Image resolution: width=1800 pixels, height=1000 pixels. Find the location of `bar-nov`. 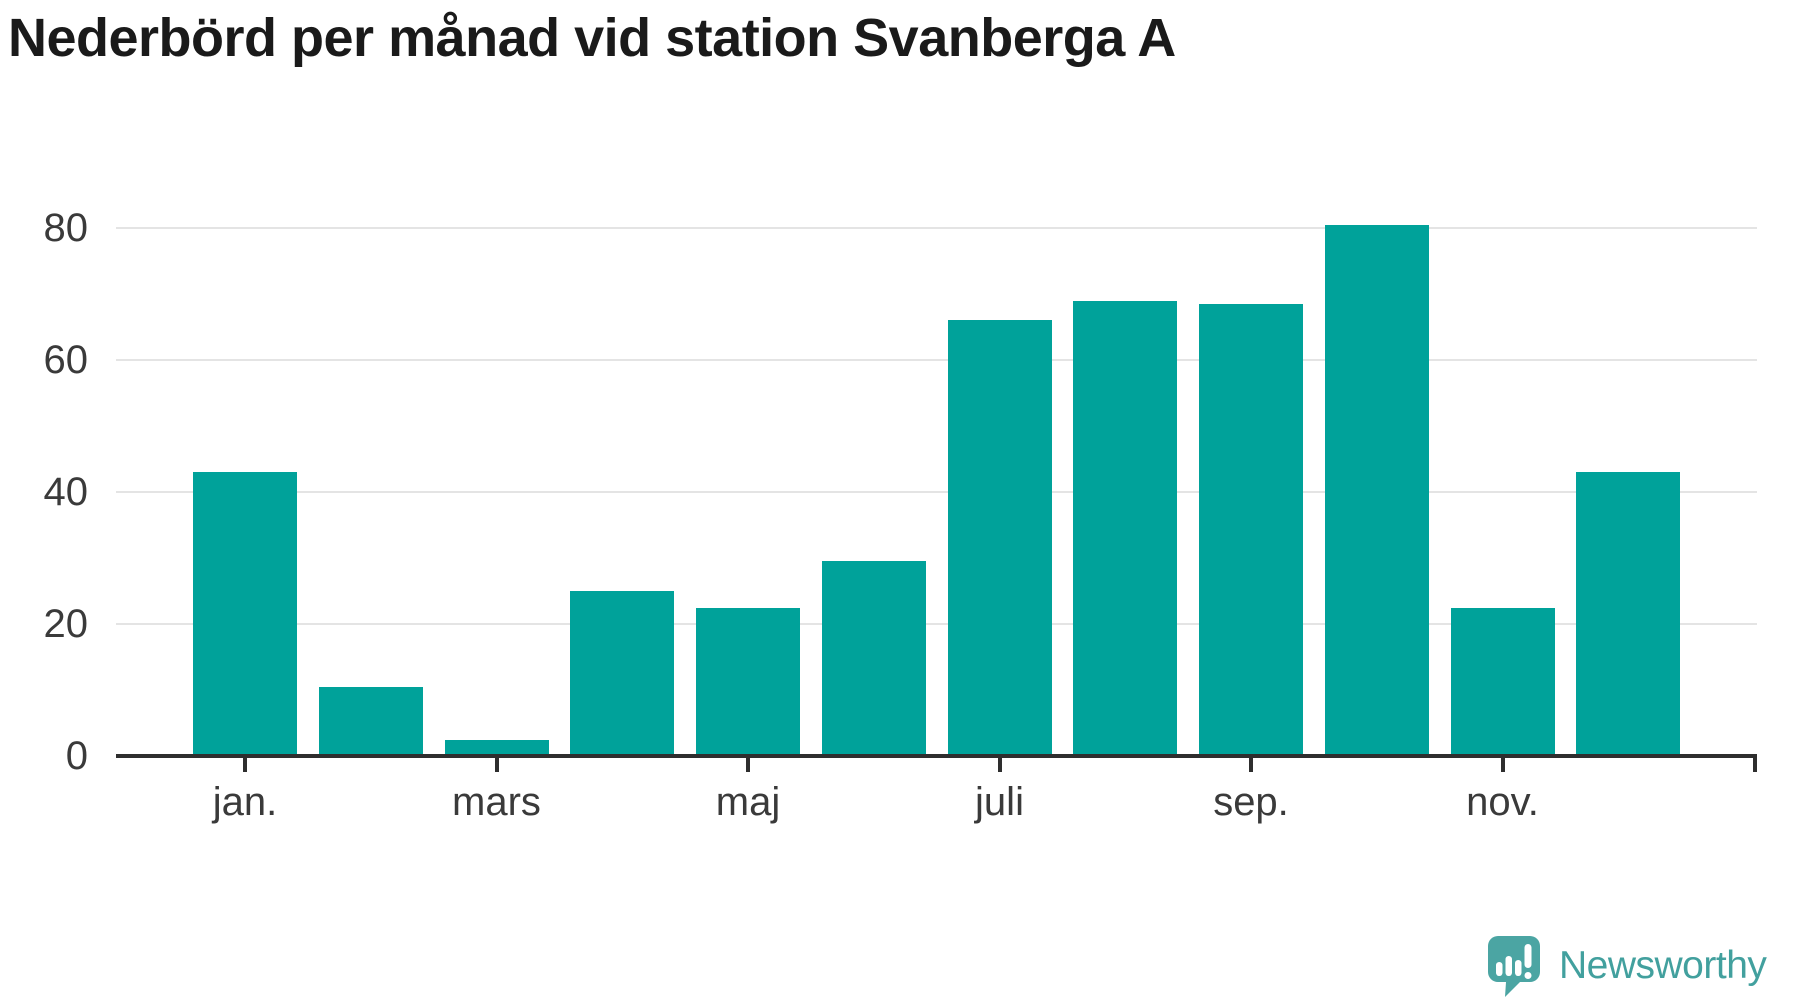

bar-nov is located at coordinates (1502, 681).